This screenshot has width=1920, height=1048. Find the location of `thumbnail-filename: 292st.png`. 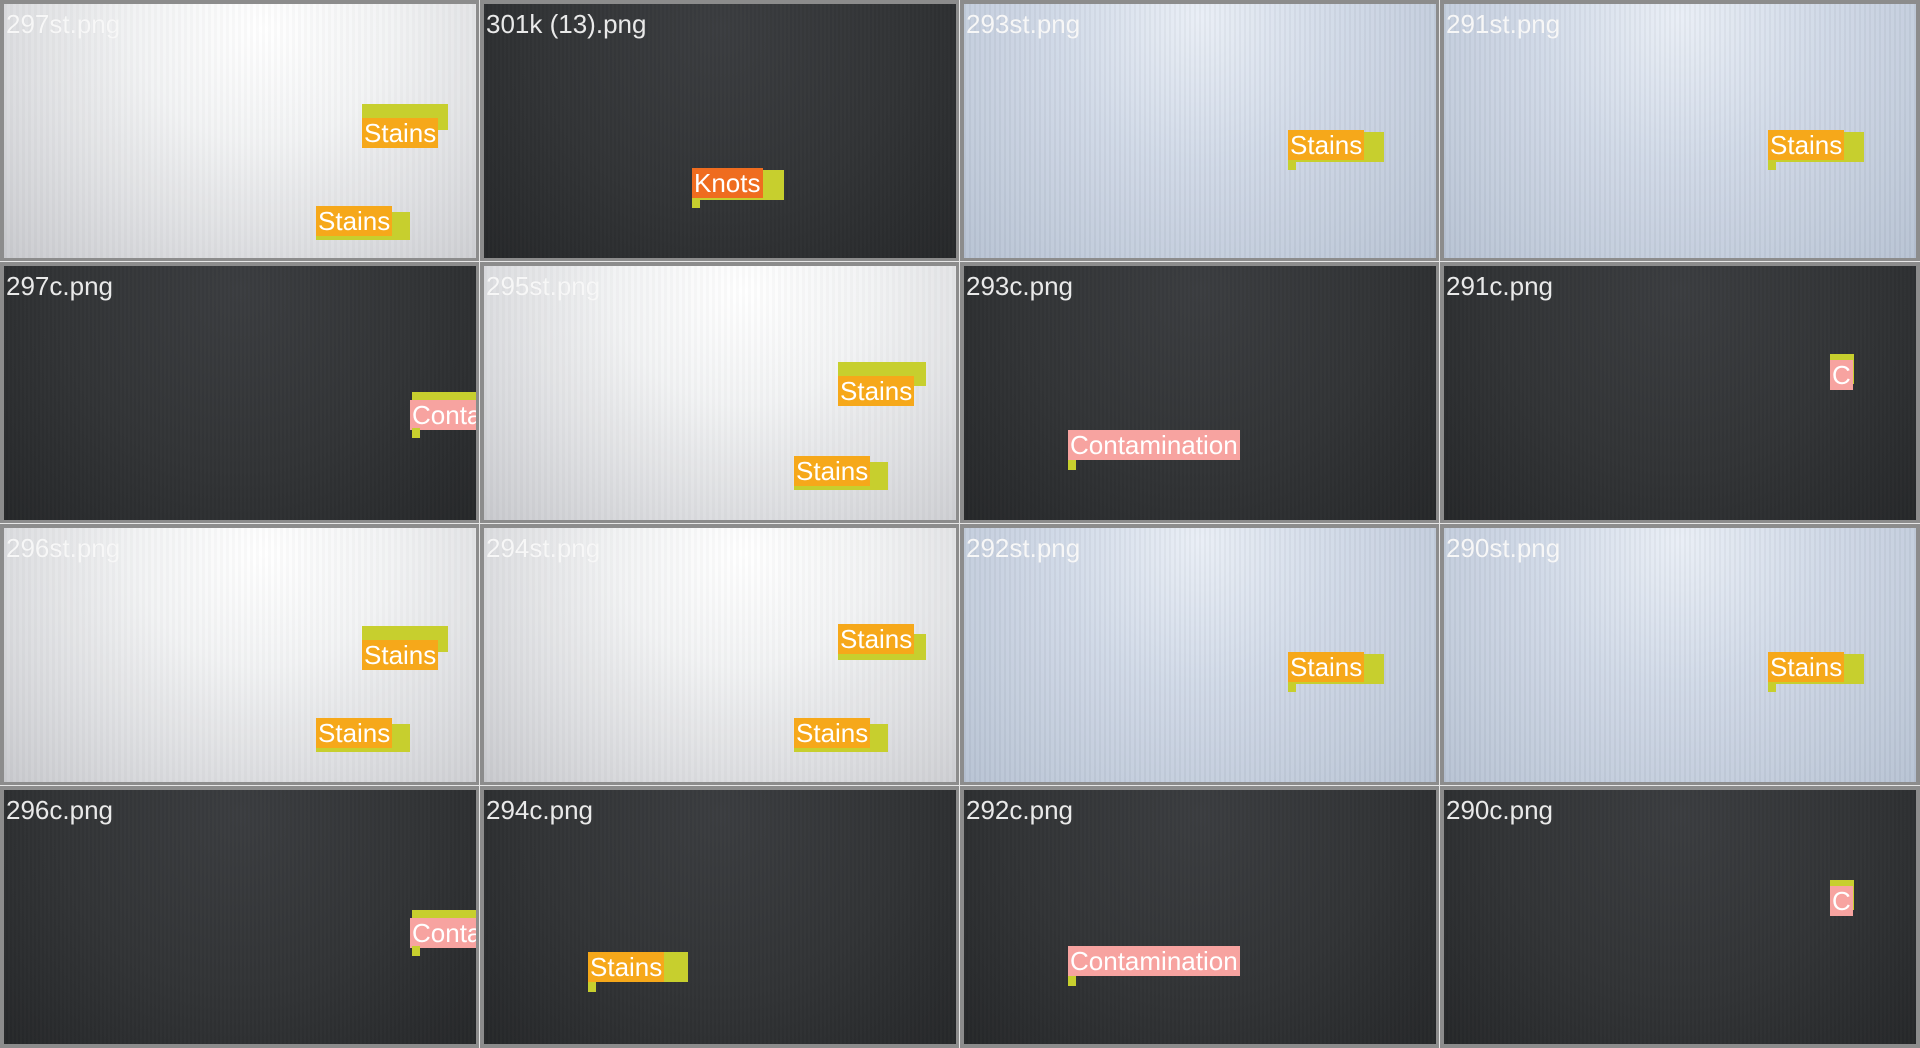

thumbnail-filename: 292st.png is located at coordinates (1023, 548).